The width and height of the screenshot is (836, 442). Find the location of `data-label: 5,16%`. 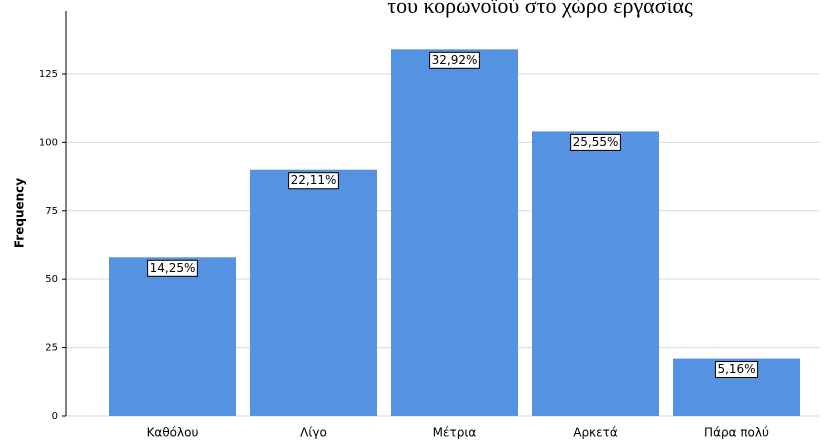

data-label: 5,16% is located at coordinates (736, 369).